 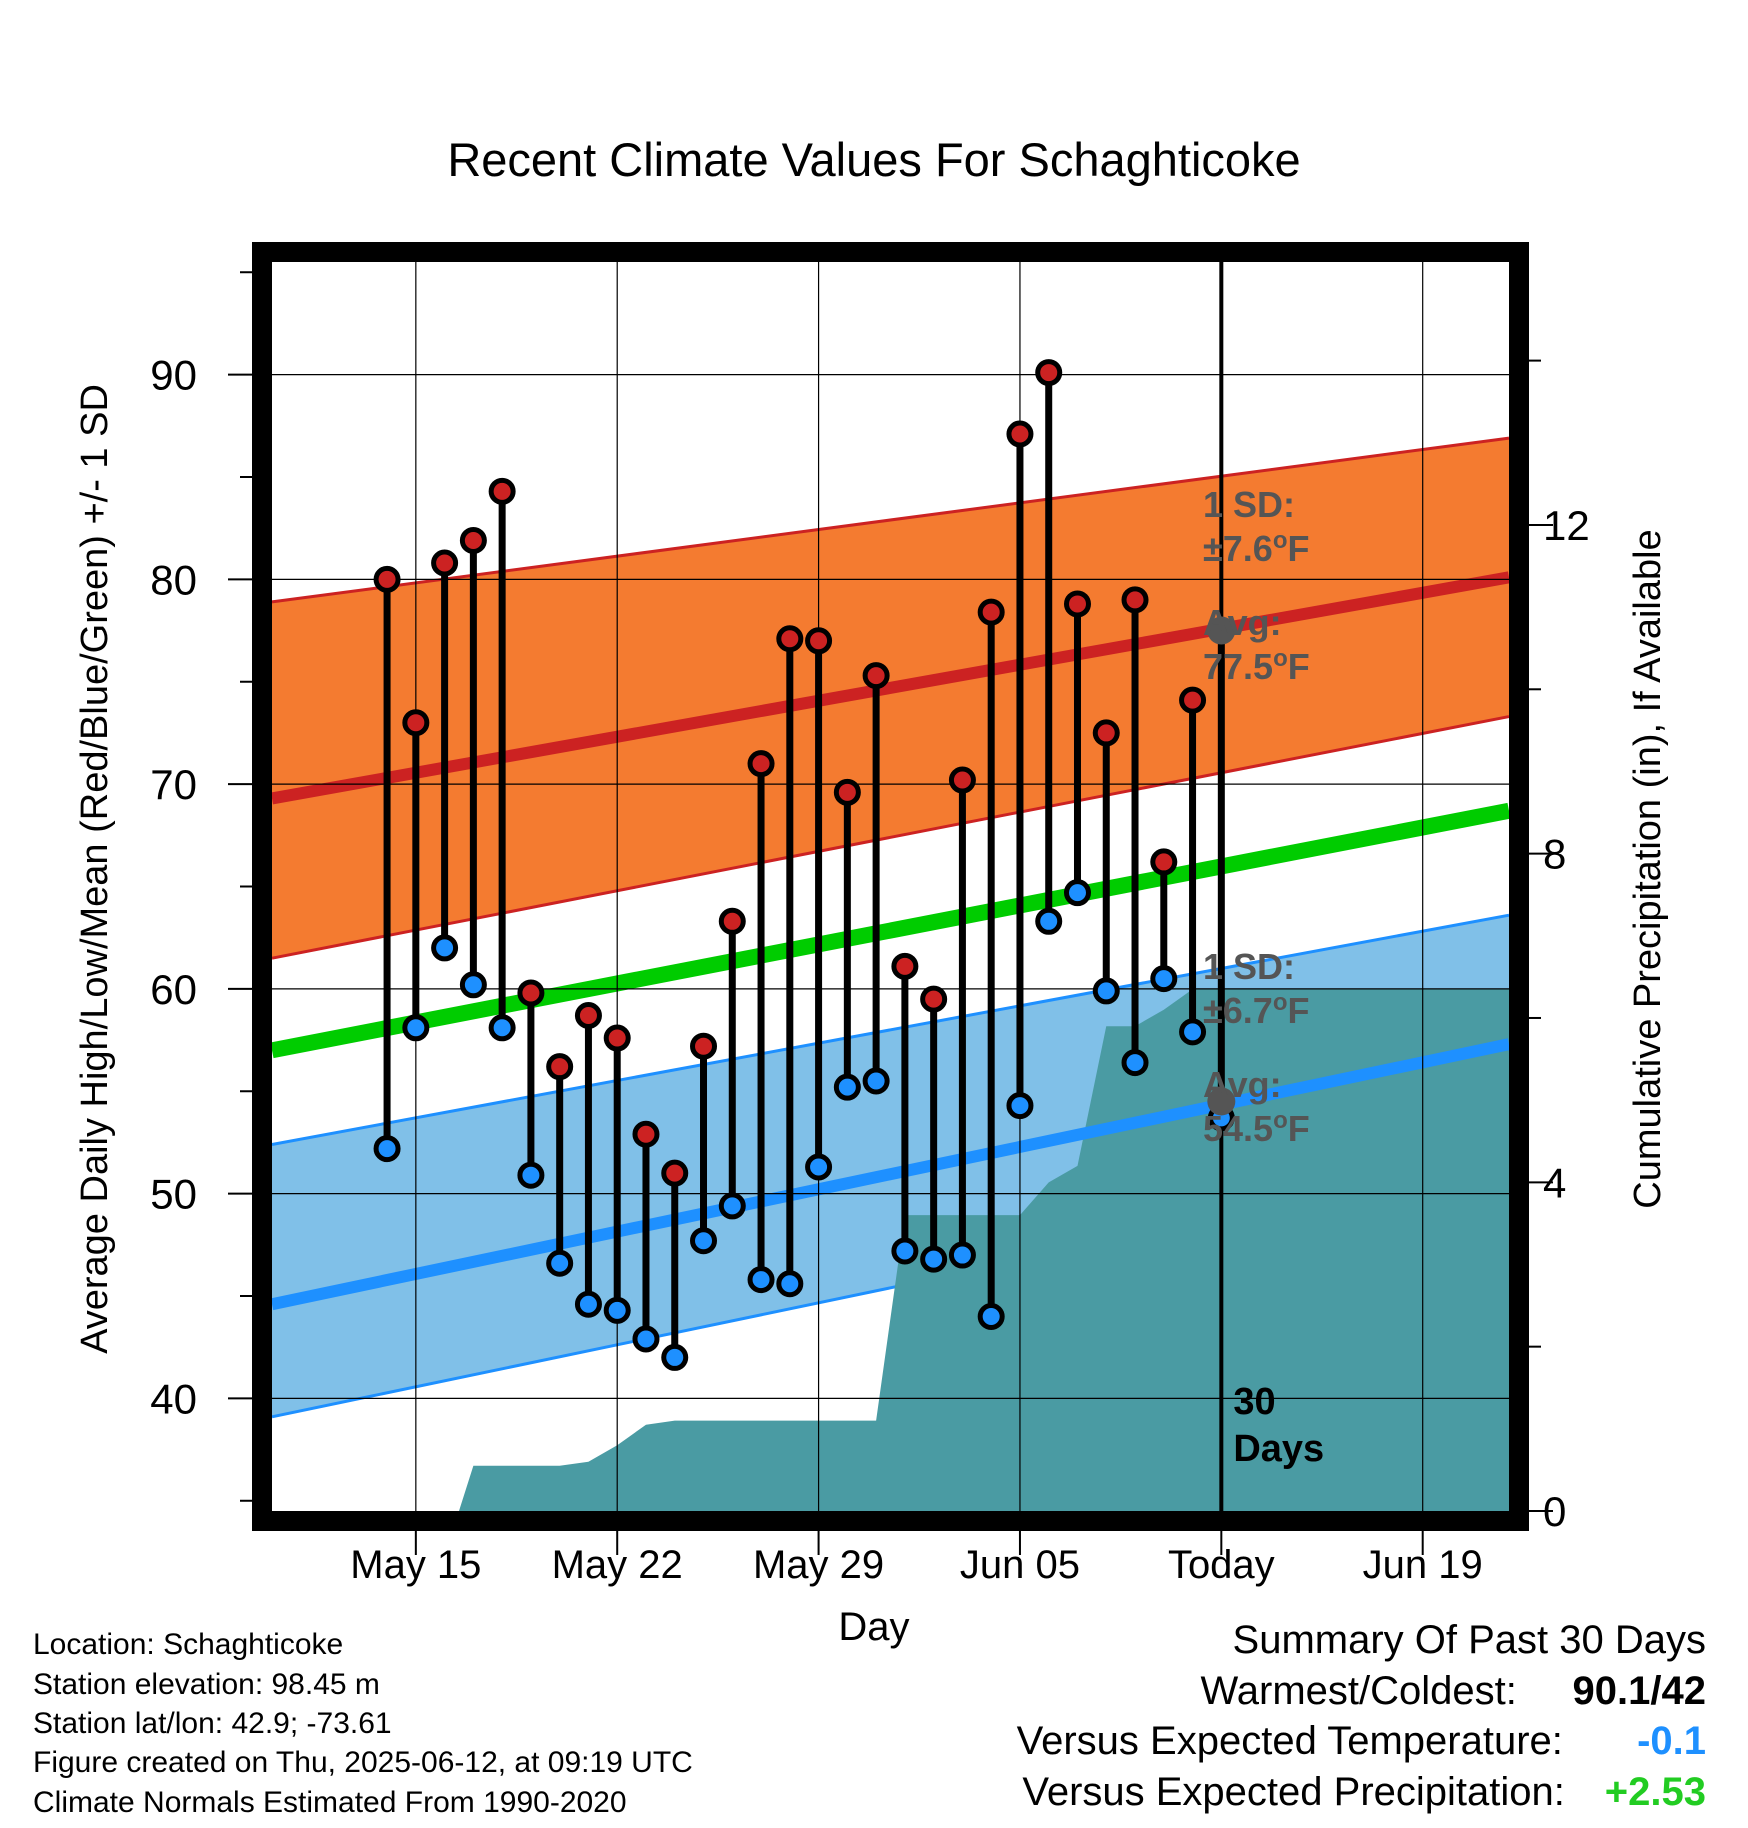 I want to click on x-axis: May 15 May 22 May 29 Jun 05 Today Jun 19, so click(x=916, y=1559).